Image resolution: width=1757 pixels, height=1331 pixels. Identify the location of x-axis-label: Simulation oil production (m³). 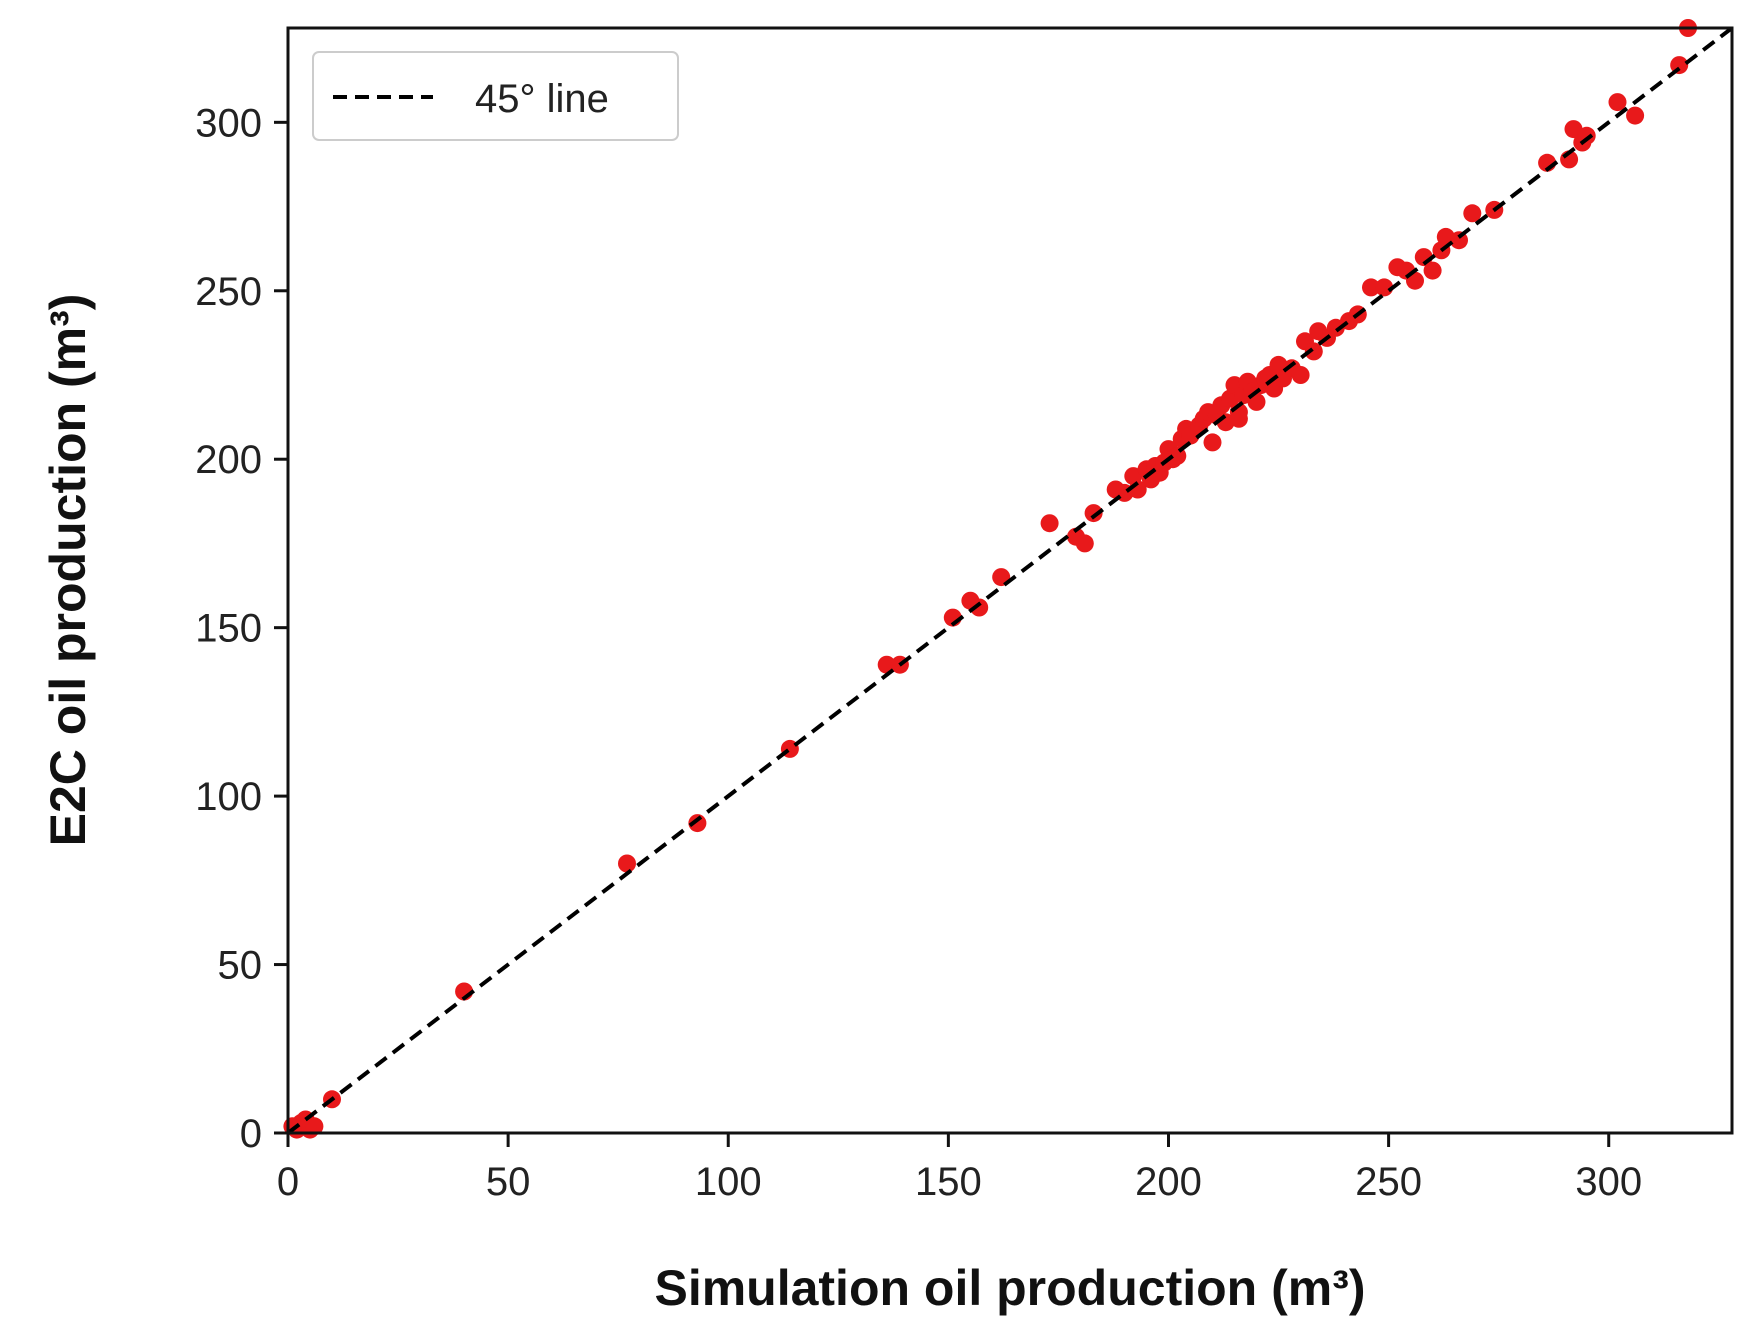
(1009, 1288).